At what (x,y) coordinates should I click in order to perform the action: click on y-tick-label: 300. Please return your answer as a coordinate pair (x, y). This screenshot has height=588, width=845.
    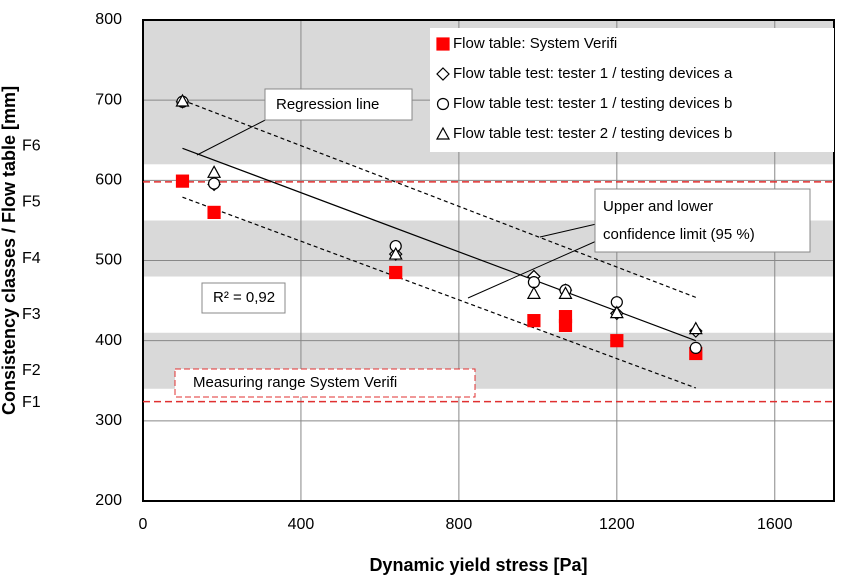
    Looking at the image, I should click on (108, 420).